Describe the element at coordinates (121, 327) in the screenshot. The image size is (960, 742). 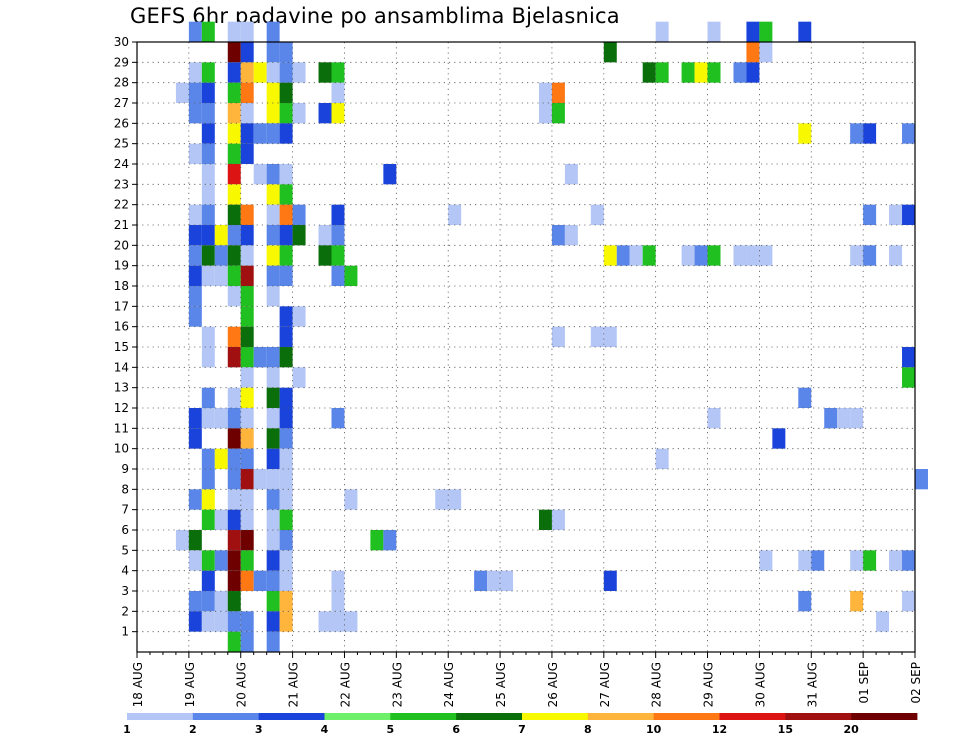
I see `y-tick-label: 16` at that location.